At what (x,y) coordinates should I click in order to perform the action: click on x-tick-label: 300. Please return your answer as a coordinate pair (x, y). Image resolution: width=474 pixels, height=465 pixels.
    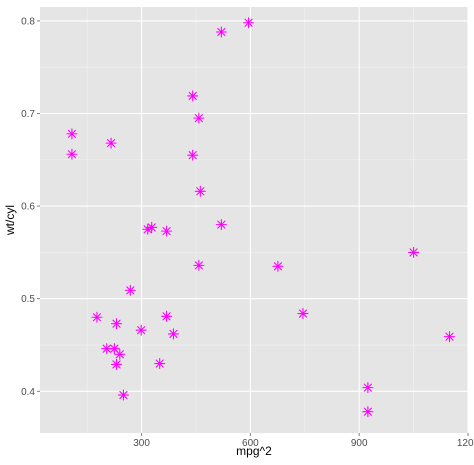
    Looking at the image, I should click on (141, 443).